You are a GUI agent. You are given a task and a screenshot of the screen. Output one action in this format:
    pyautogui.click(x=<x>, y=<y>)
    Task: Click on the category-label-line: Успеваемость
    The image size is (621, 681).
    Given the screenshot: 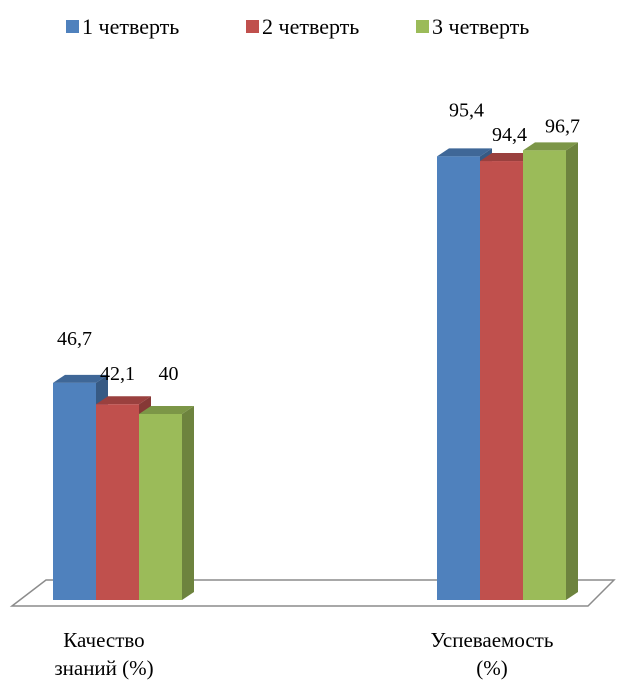 What is the action you would take?
    pyautogui.click(x=492, y=640)
    